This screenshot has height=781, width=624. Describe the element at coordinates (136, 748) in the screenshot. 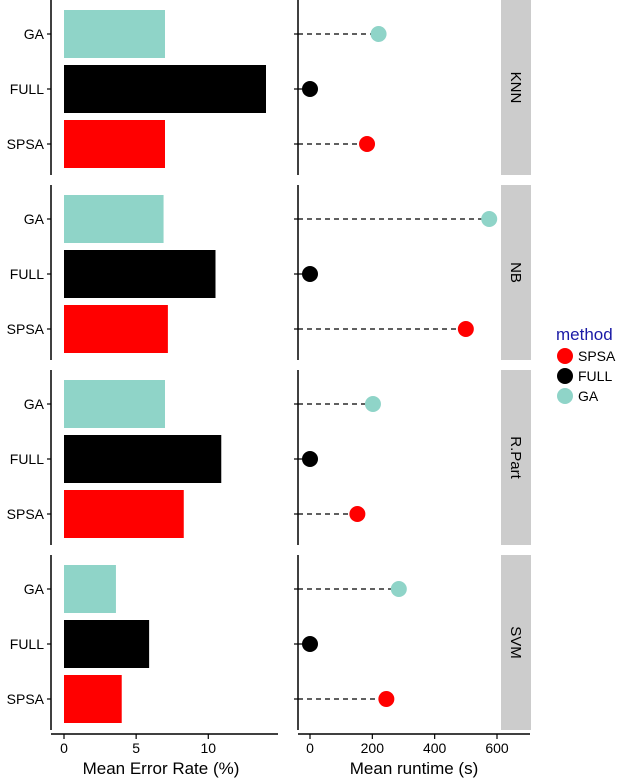

I see `error-x-tick-label: 5` at that location.